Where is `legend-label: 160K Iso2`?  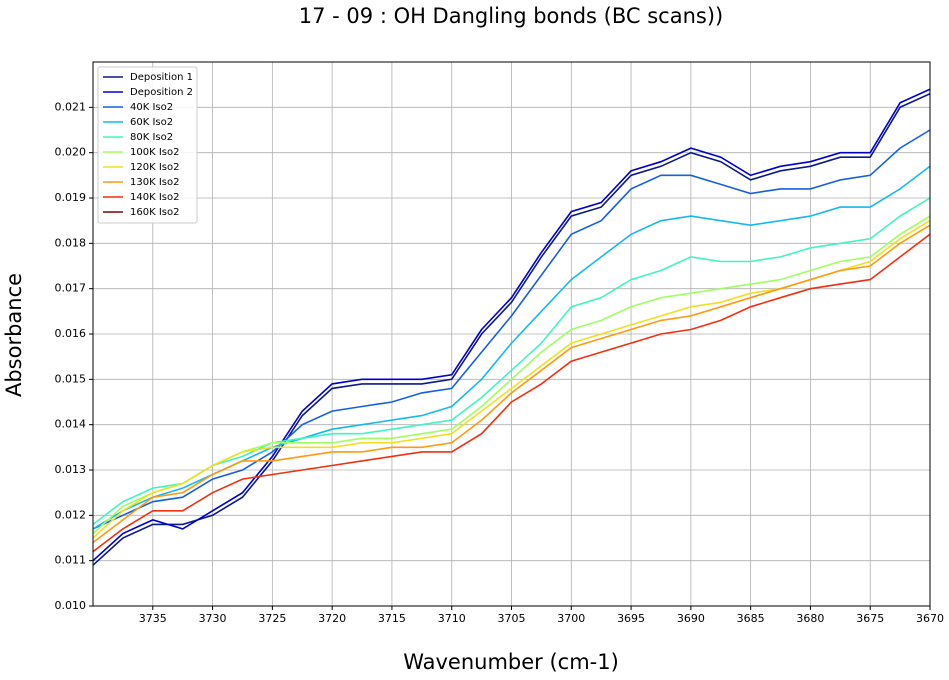 legend-label: 160K Iso2 is located at coordinates (154, 212).